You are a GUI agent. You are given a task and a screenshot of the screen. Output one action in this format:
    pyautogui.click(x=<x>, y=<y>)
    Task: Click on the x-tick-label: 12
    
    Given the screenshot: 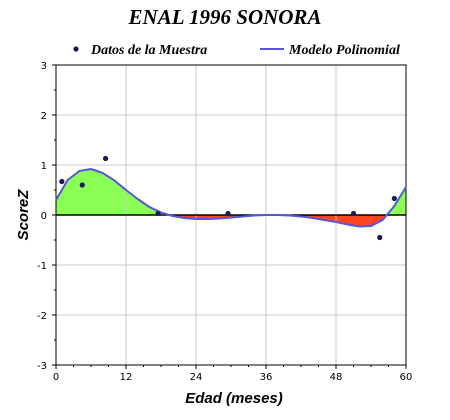 What is the action you would take?
    pyautogui.click(x=126, y=377)
    